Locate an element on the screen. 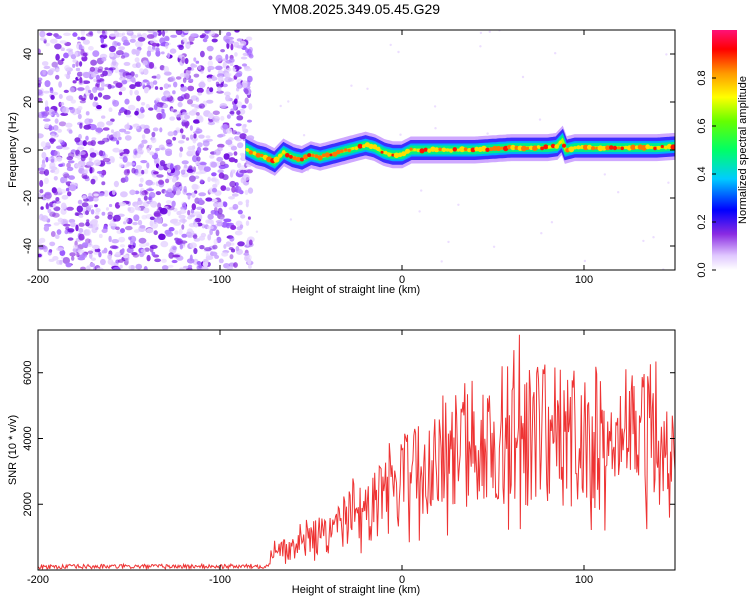 Image resolution: width=750 pixels, height=600 pixels. y-tick-label: -40 is located at coordinates (28, 246).